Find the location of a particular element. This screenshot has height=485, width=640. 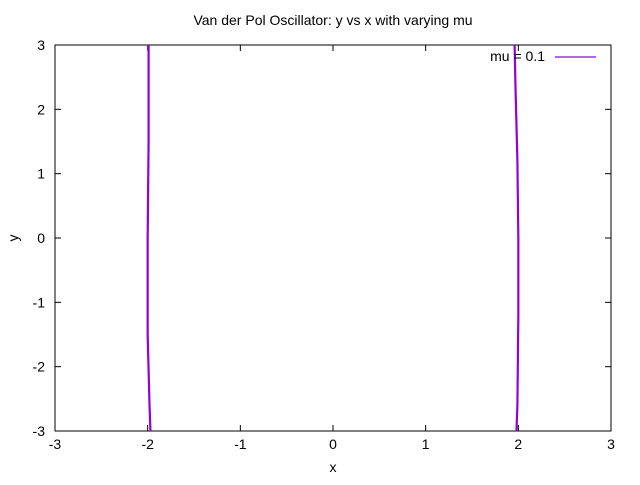

x-axis-label: x is located at coordinates (333, 467).